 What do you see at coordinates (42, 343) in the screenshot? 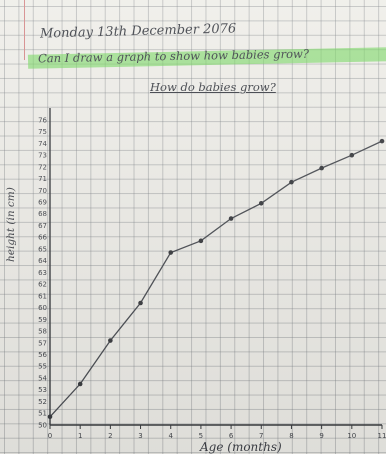
I see `y-tick-label: 57` at bounding box center [42, 343].